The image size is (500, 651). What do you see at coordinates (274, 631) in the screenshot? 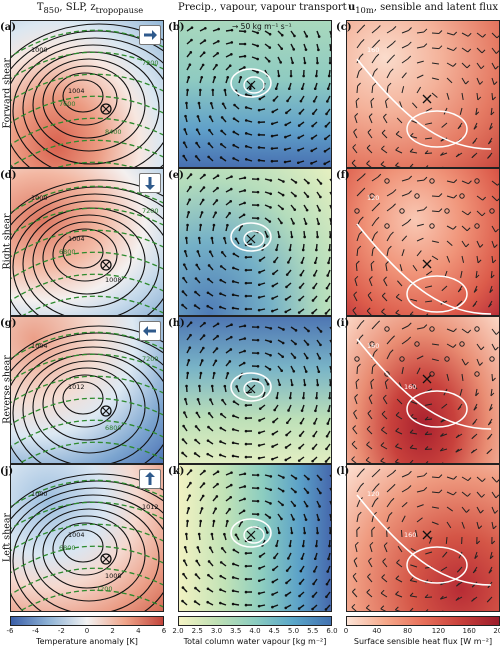
I see `colorbar-tick-label: 4.5` at bounding box center [274, 631].